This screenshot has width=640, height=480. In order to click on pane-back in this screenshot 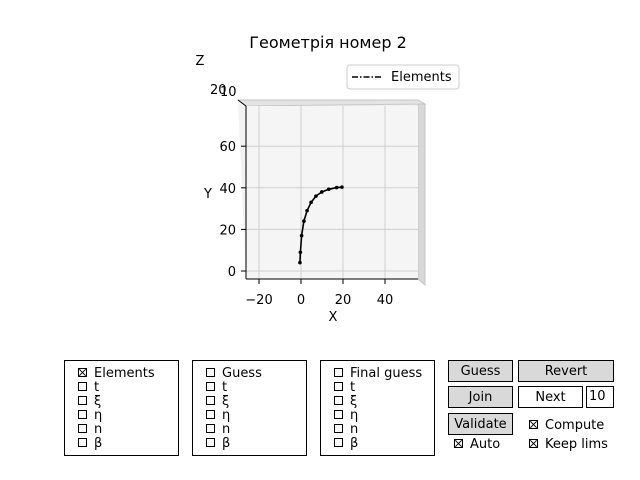, I will do `click(332, 192)`.